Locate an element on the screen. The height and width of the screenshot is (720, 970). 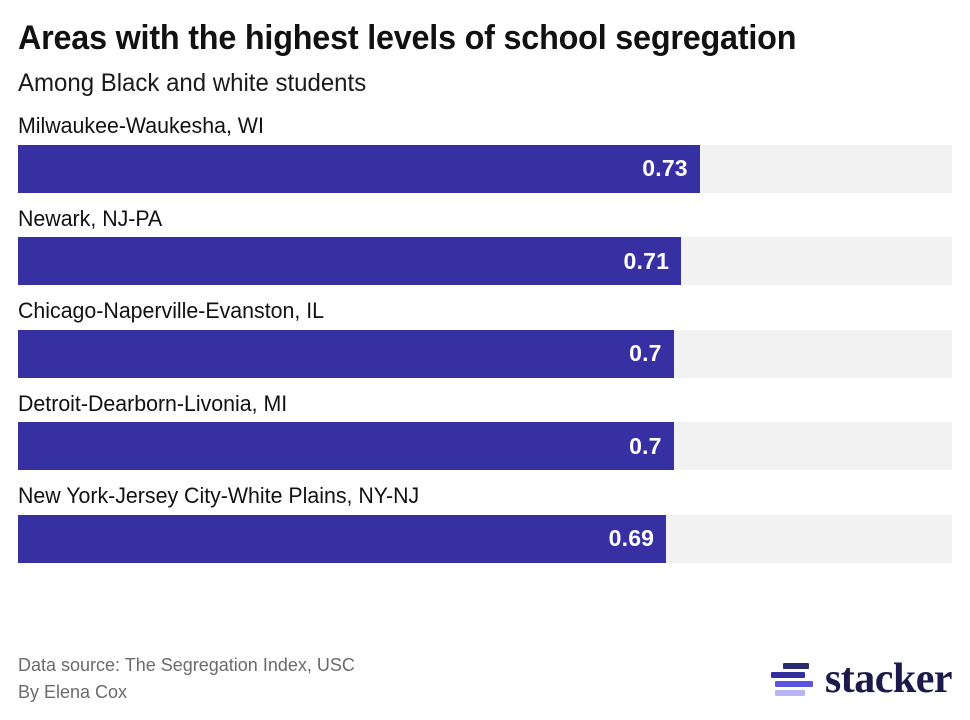
bar-row: Milwaukee-Waukesha, WI 0.73 is located at coordinates (485, 152).